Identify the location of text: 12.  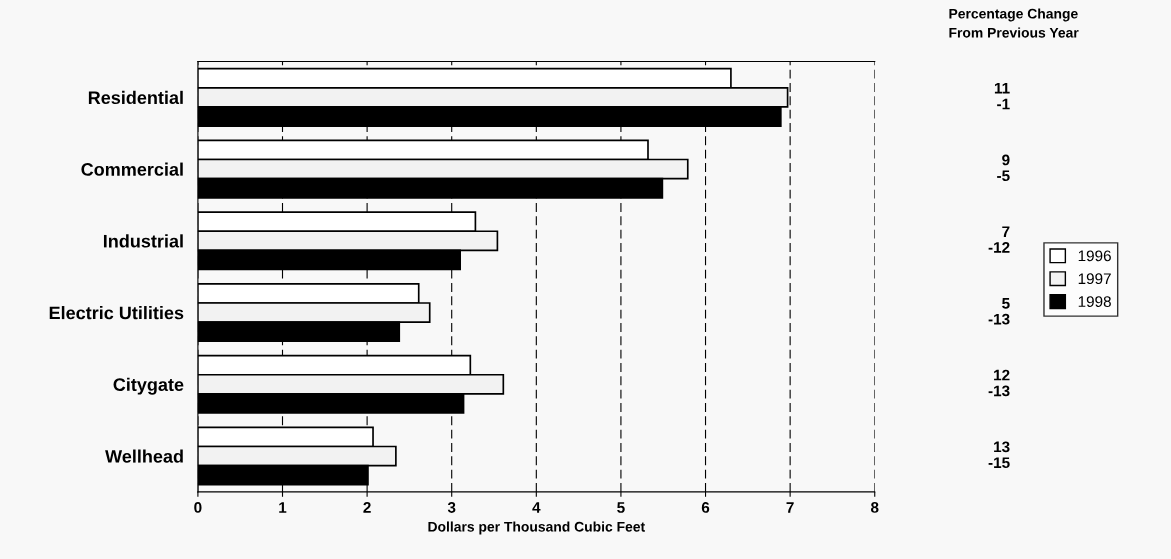
(1002, 375).